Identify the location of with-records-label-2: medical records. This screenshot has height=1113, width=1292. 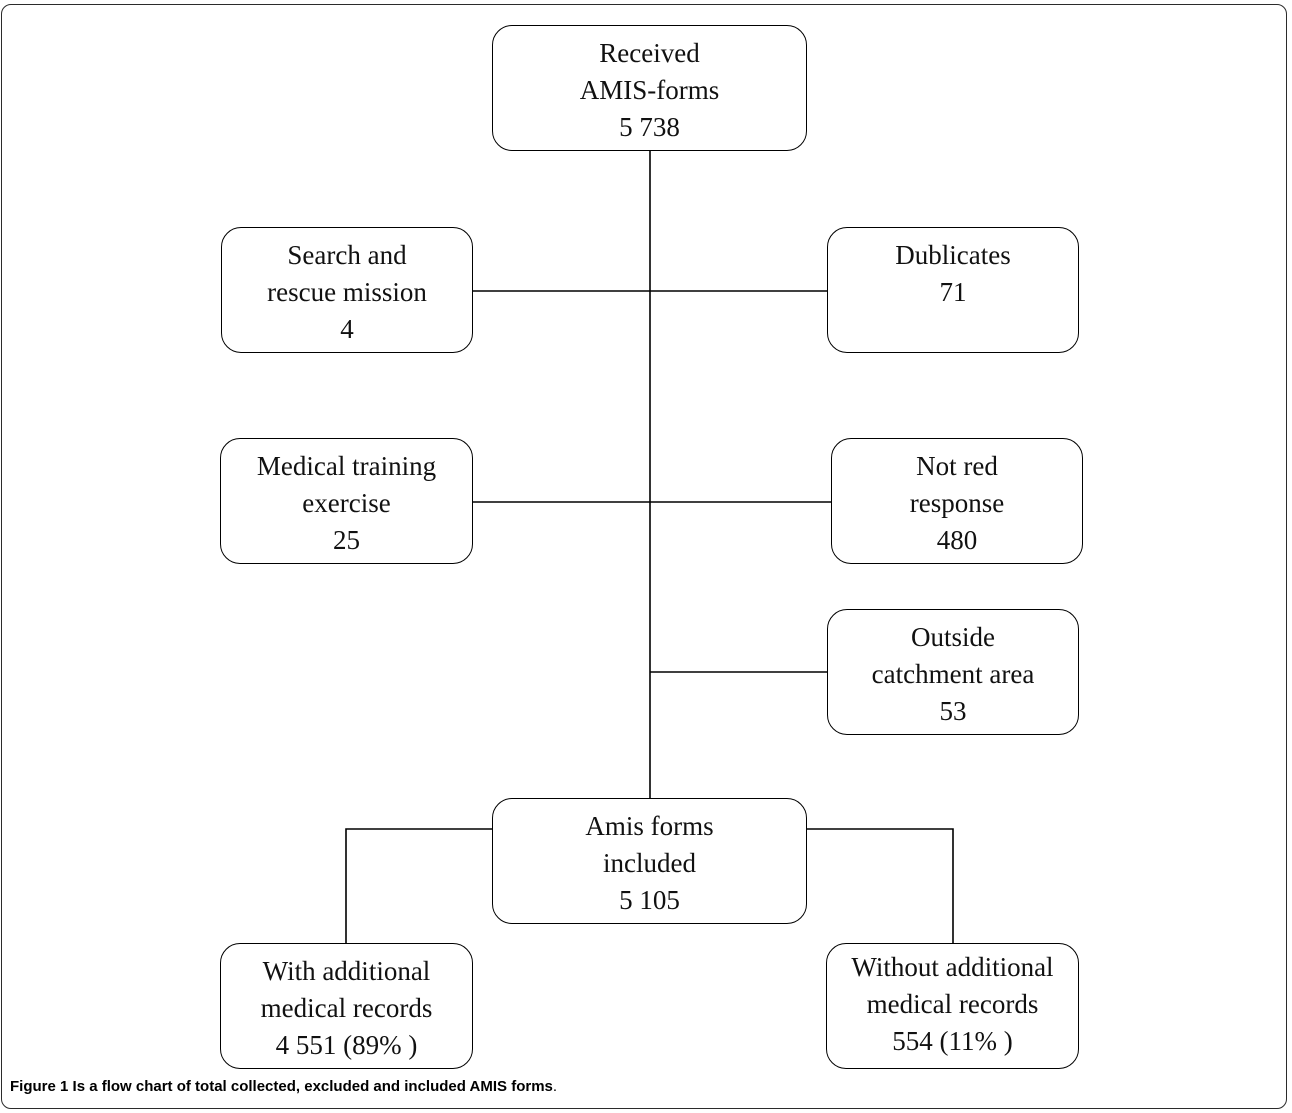
(346, 1008).